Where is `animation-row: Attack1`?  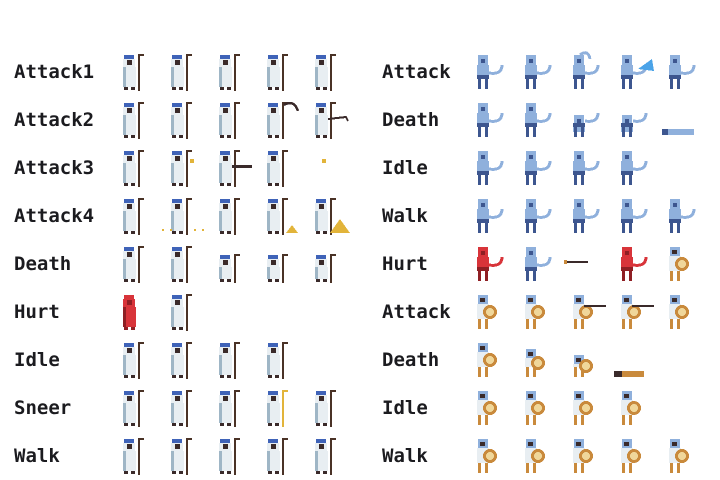 animation-row: Attack1 is located at coordinates (182, 72).